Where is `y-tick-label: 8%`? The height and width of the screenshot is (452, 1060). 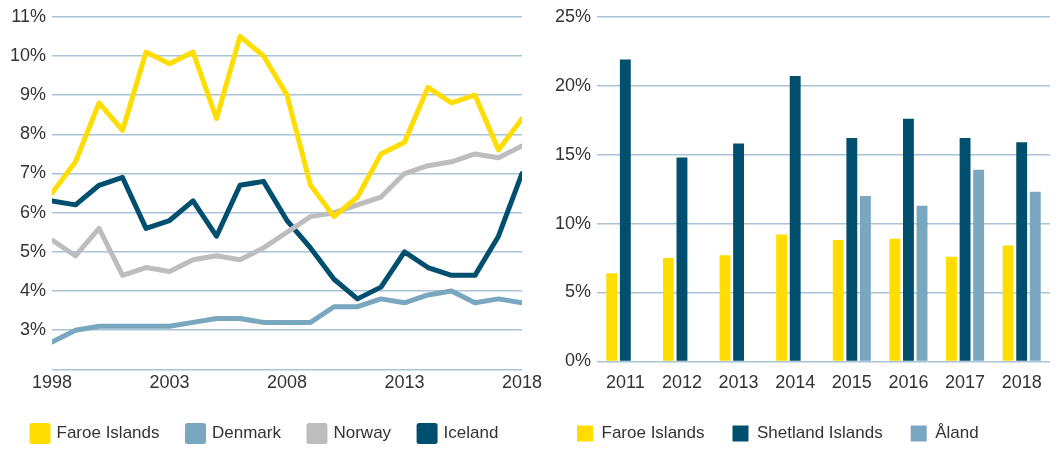
y-tick-label: 8% is located at coordinates (33, 133).